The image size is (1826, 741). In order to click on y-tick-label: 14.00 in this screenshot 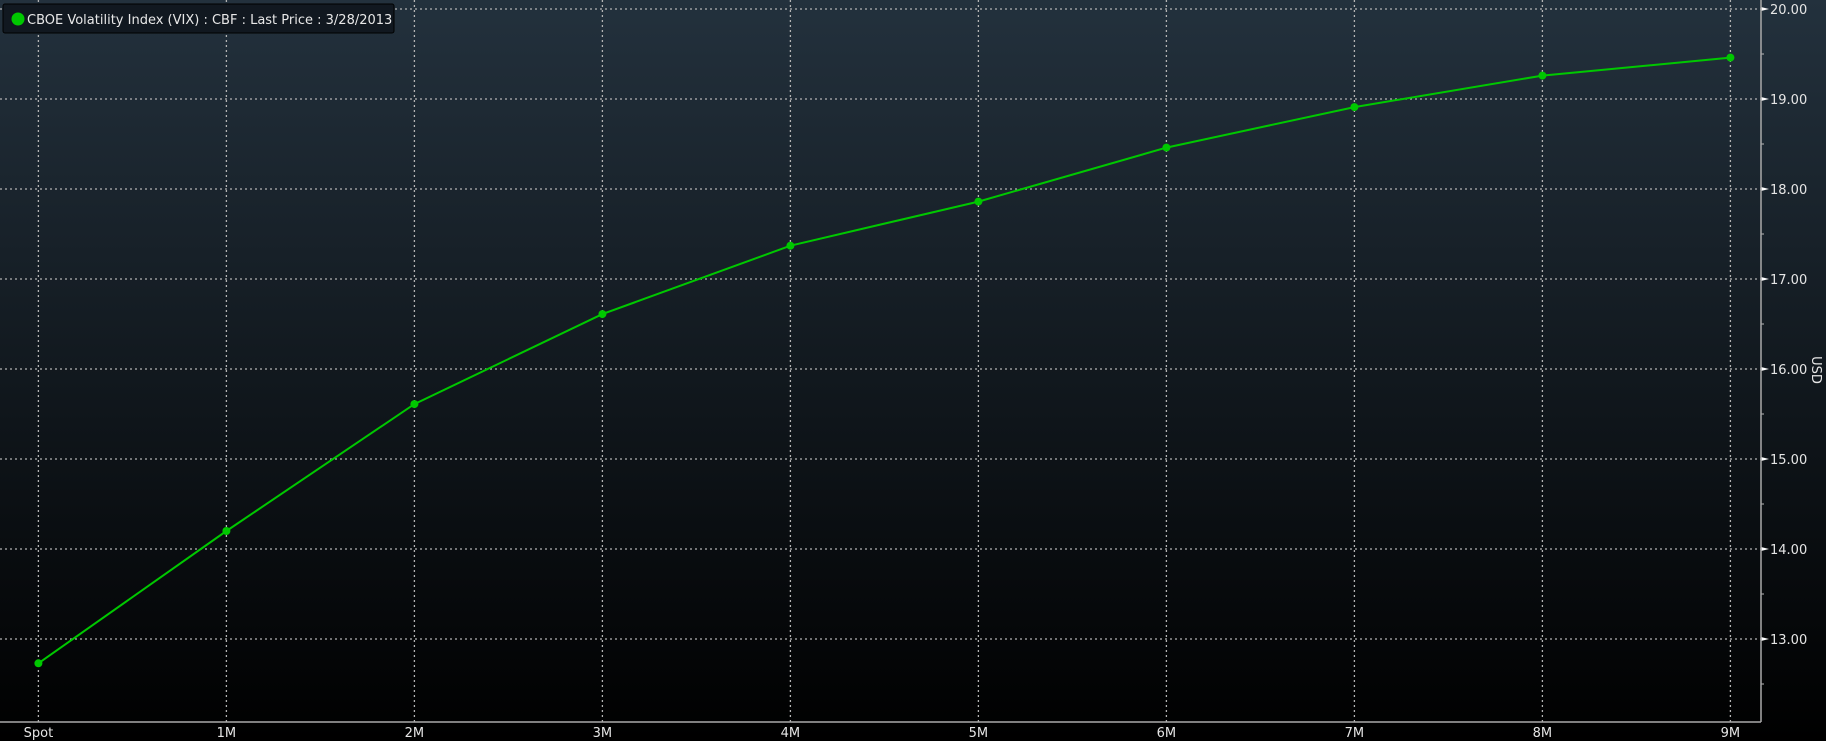, I will do `click(1788, 550)`.